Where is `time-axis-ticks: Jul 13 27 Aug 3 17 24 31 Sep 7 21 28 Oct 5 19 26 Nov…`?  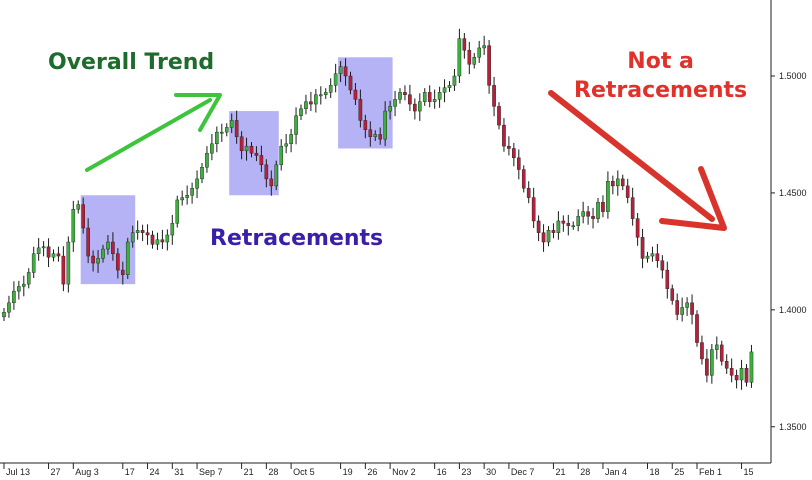
time-axis-ticks: Jul 13 27 Aug 3 17 24 31 Sep 7 21 28 Oct 5 19 26 Nov… is located at coordinates (378, 470).